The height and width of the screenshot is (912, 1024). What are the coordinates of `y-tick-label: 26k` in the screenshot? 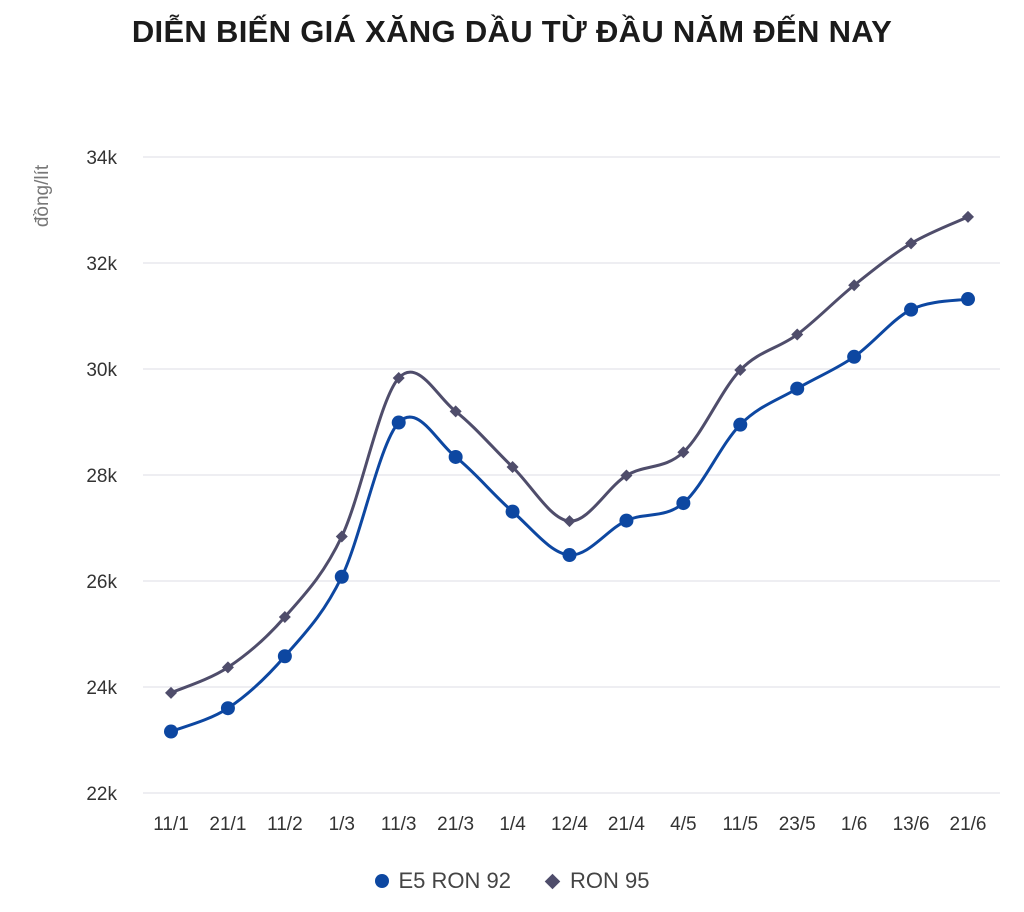 It's located at (101, 582).